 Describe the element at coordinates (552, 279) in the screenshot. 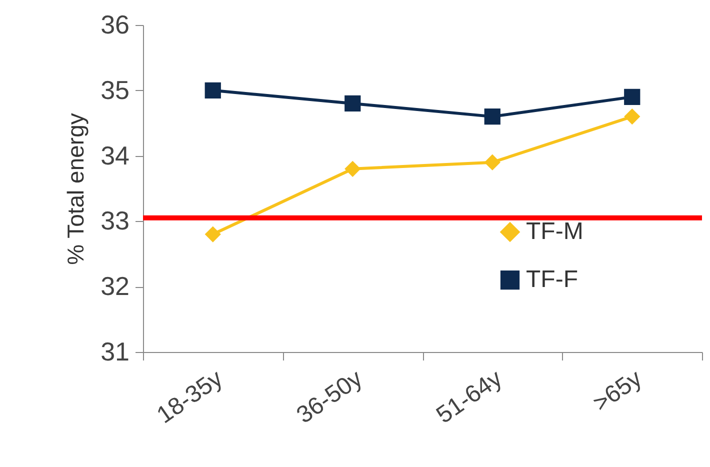

I see `legend-label: TF-F` at that location.